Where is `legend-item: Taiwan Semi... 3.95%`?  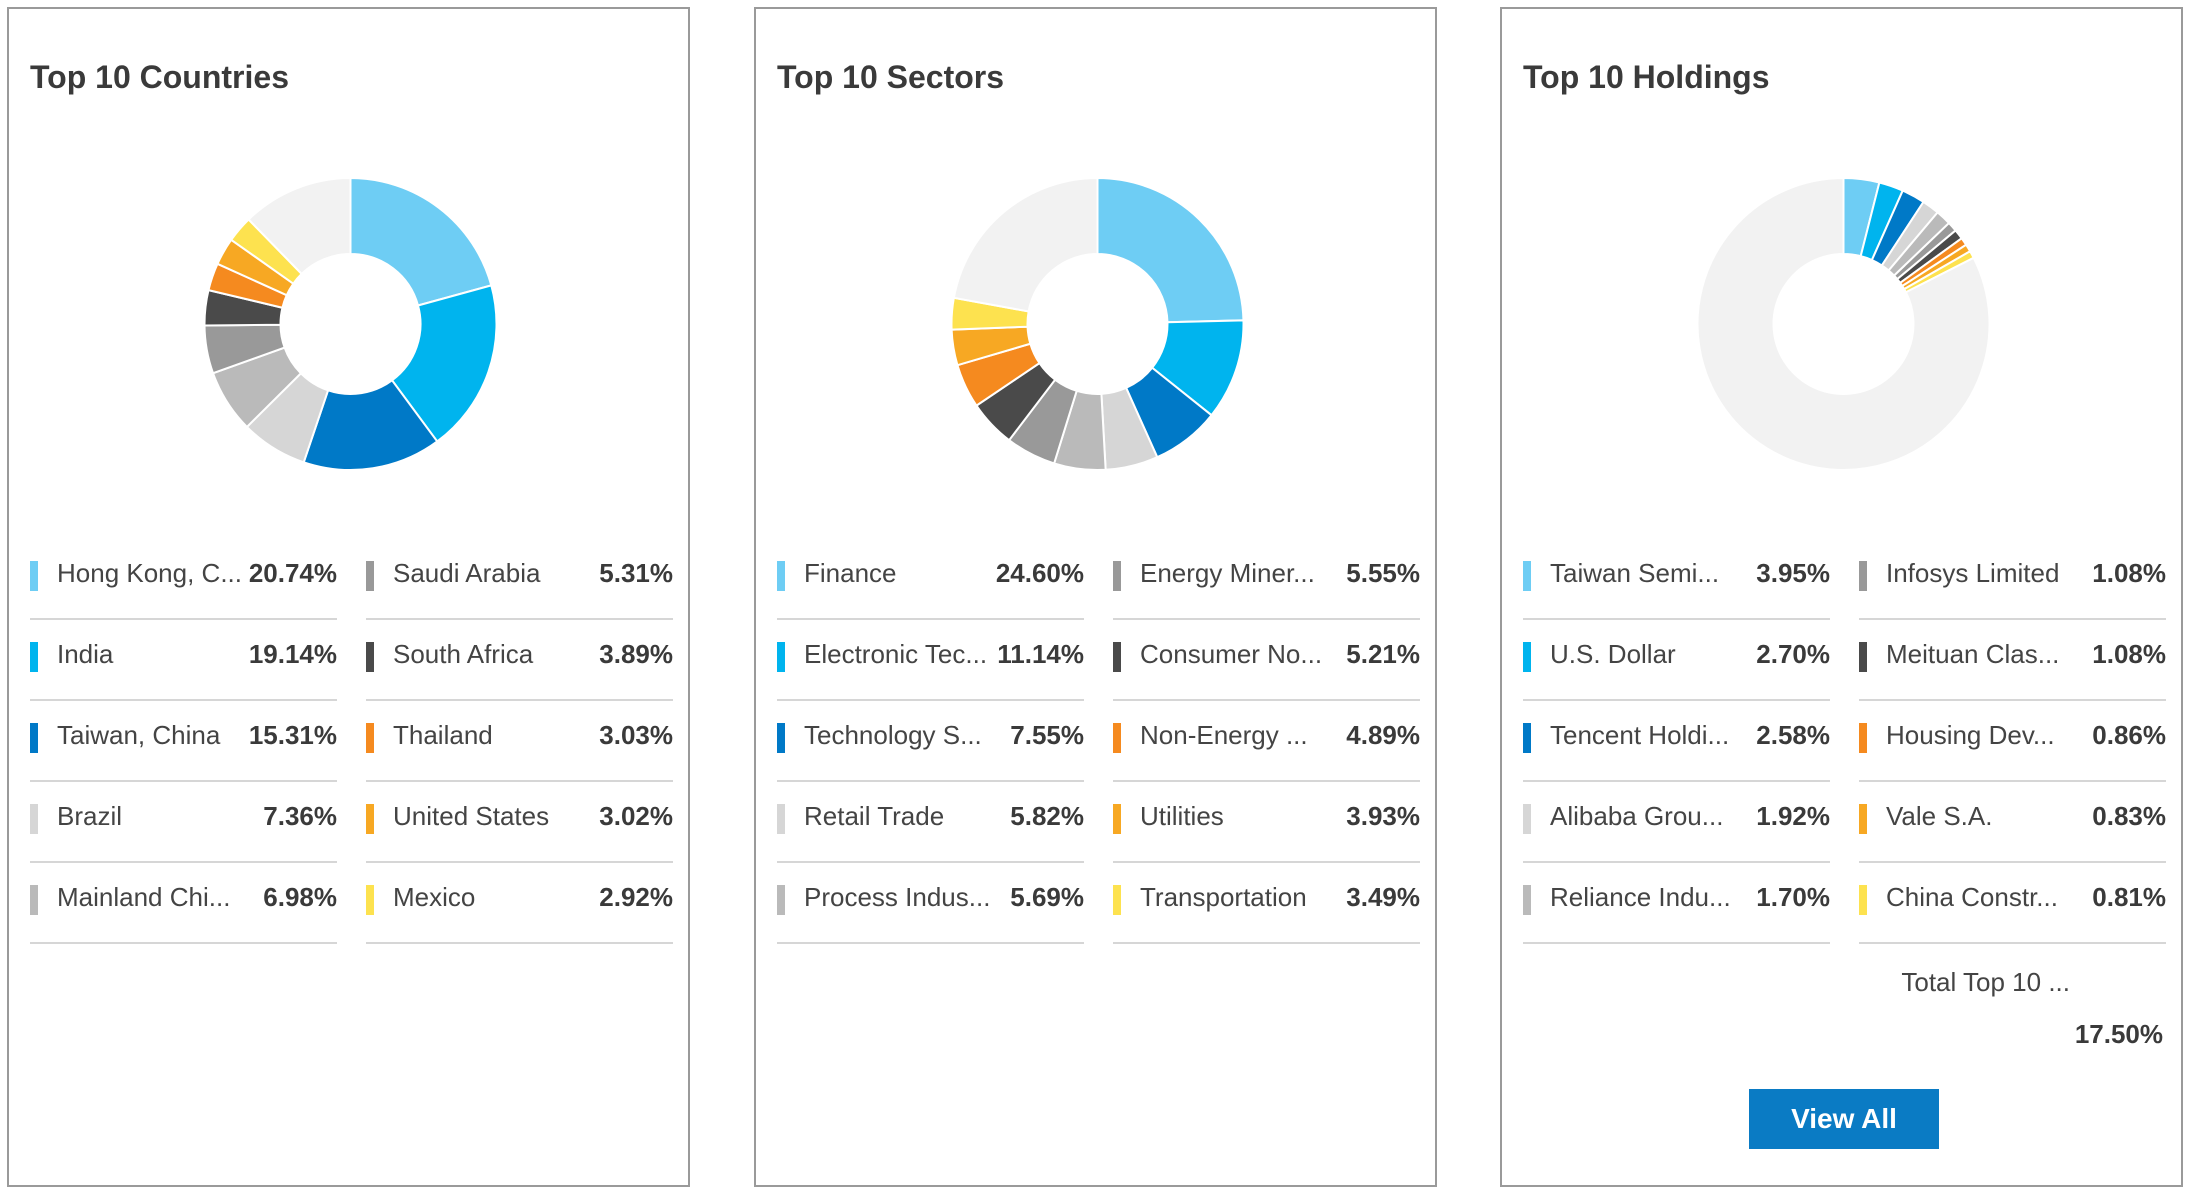 legend-item: Taiwan Semi... 3.95% is located at coordinates (1676, 580).